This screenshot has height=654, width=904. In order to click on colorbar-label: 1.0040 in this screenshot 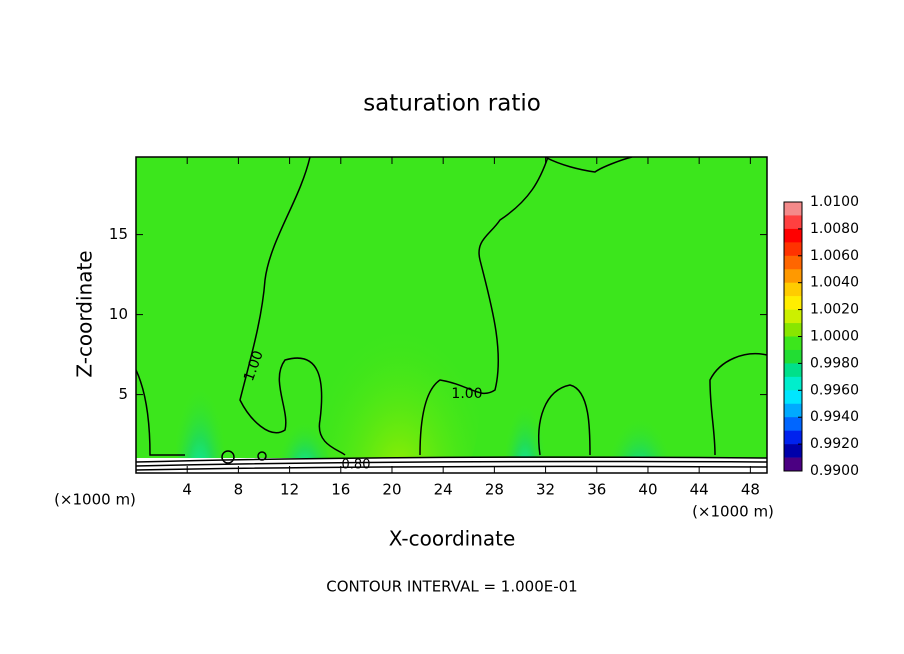, I will do `click(834, 283)`.